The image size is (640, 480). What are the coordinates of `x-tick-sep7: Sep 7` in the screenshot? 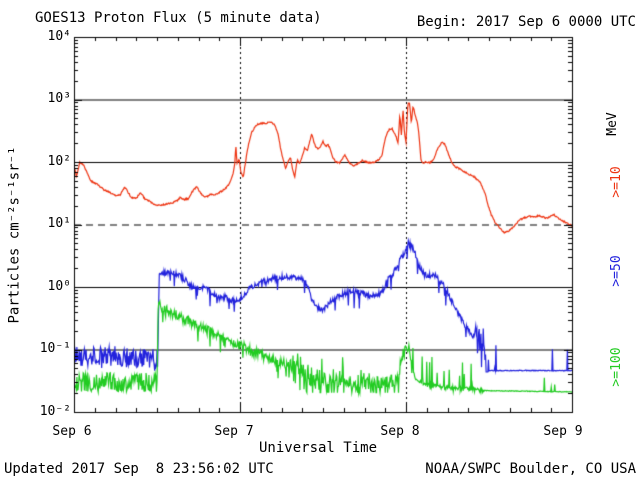 It's located at (234, 431).